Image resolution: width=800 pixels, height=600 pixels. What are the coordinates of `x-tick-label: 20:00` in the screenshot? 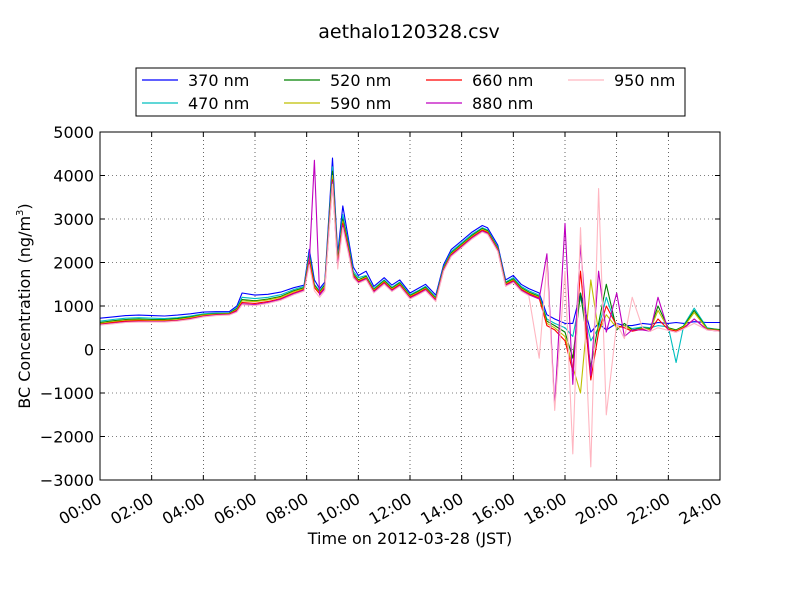 It's located at (596, 509).